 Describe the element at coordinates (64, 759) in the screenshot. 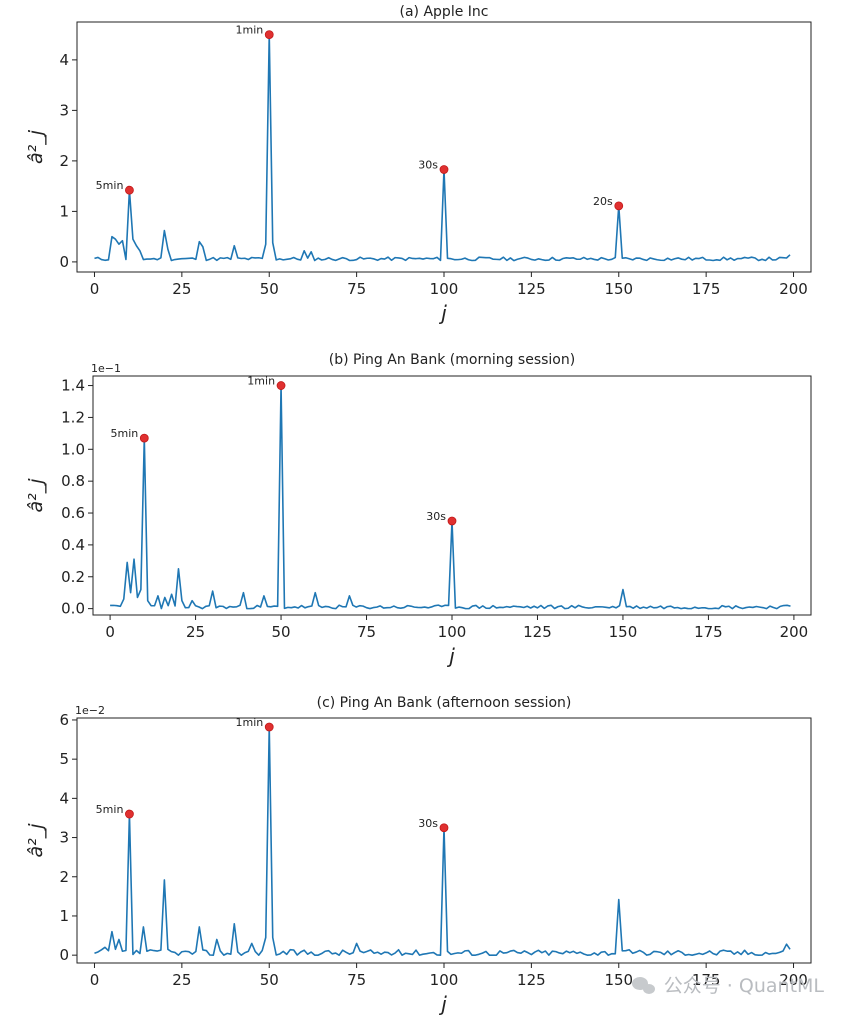

I see `y-tick-label: 5` at that location.